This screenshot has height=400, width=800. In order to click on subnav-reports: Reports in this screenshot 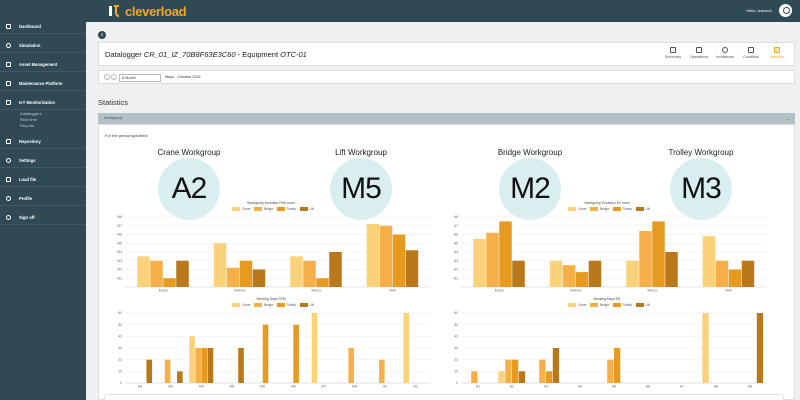, I will do `click(27, 125)`.